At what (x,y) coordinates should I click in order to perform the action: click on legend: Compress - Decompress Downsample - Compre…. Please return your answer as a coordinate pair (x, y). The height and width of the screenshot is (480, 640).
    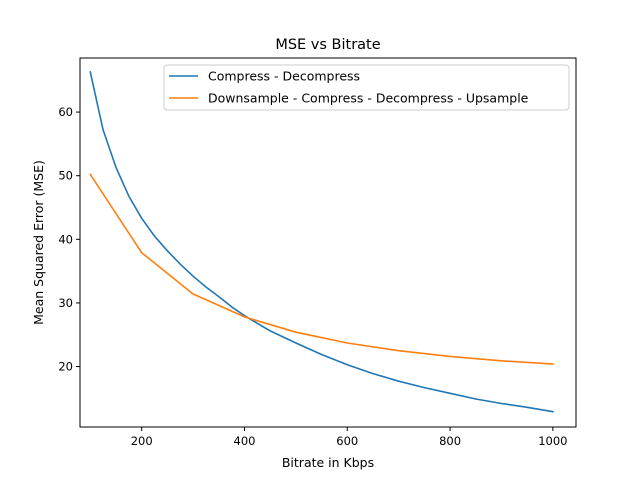
    Looking at the image, I should click on (366, 87).